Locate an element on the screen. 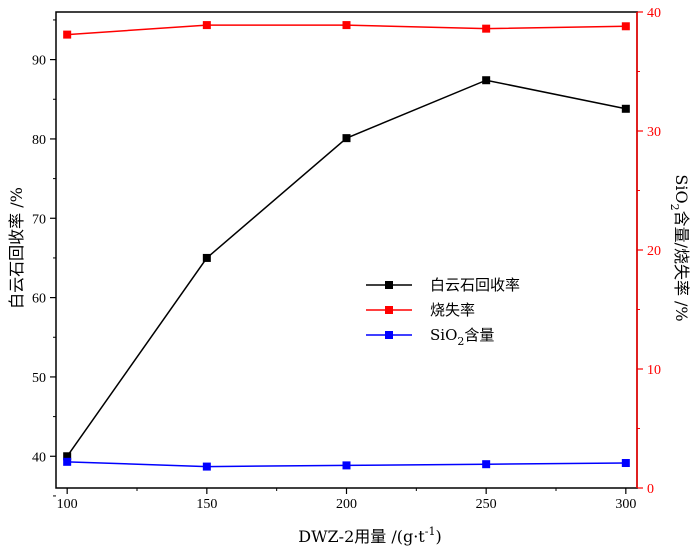  right-y-tick-label: 10 is located at coordinates (654, 370).